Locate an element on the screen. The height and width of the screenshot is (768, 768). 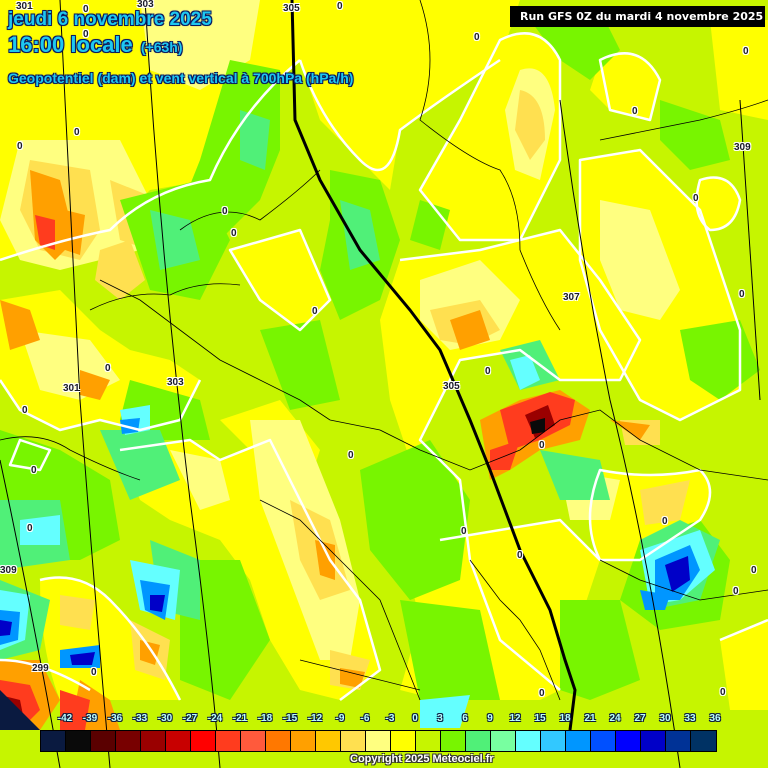
legend-tick-label: -3 is located at coordinates (390, 718).